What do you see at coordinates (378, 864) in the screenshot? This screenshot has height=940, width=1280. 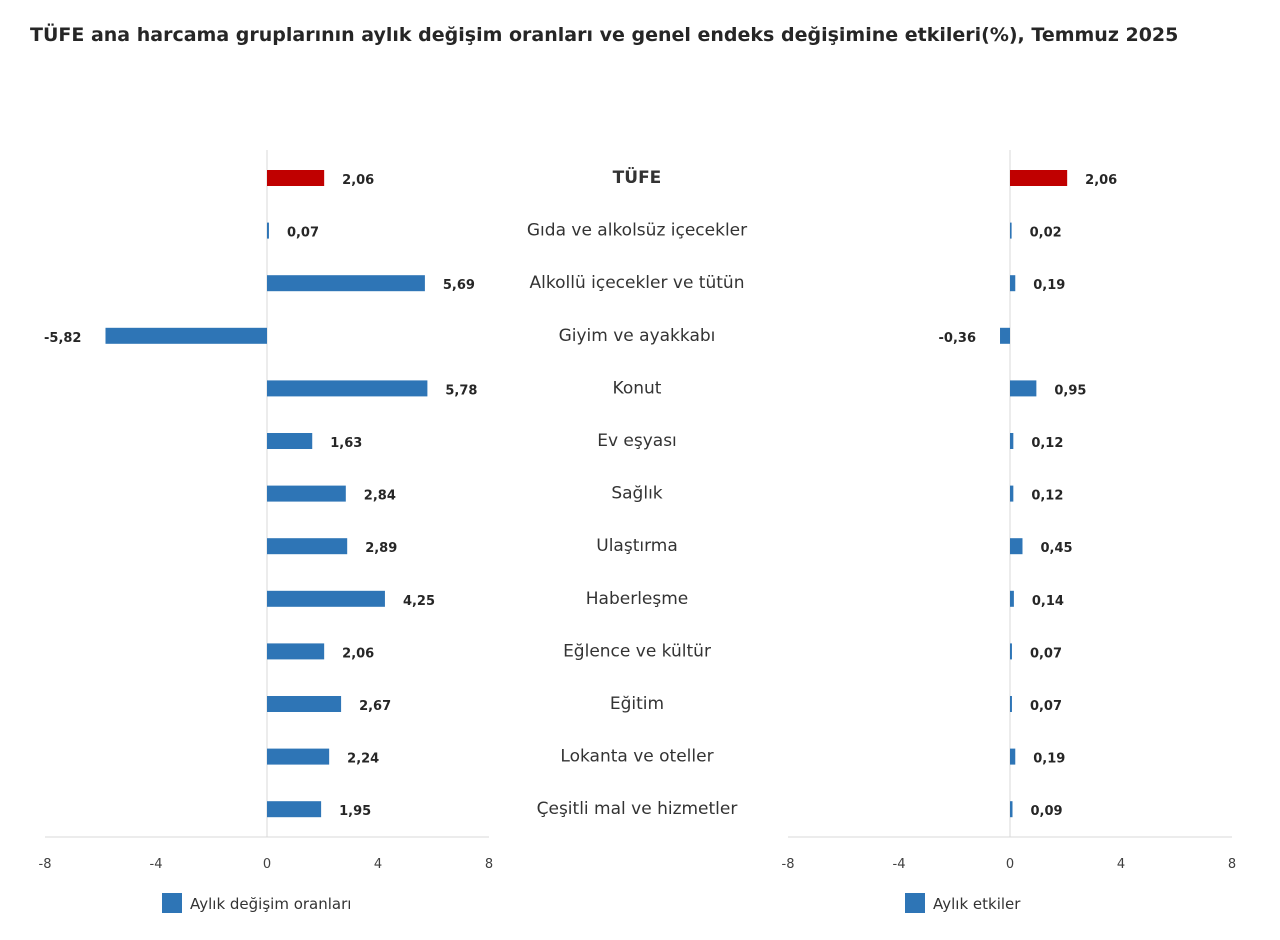 I see `rates-tick-label: 4` at bounding box center [378, 864].